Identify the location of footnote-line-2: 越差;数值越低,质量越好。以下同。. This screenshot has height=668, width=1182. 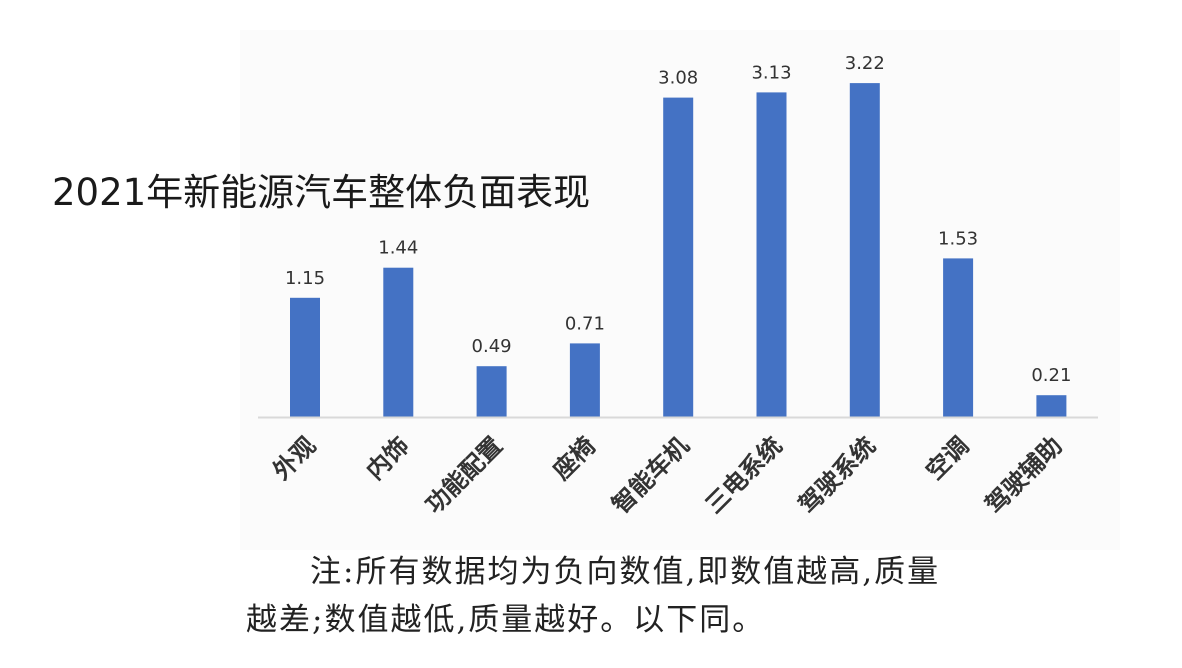
(506, 620).